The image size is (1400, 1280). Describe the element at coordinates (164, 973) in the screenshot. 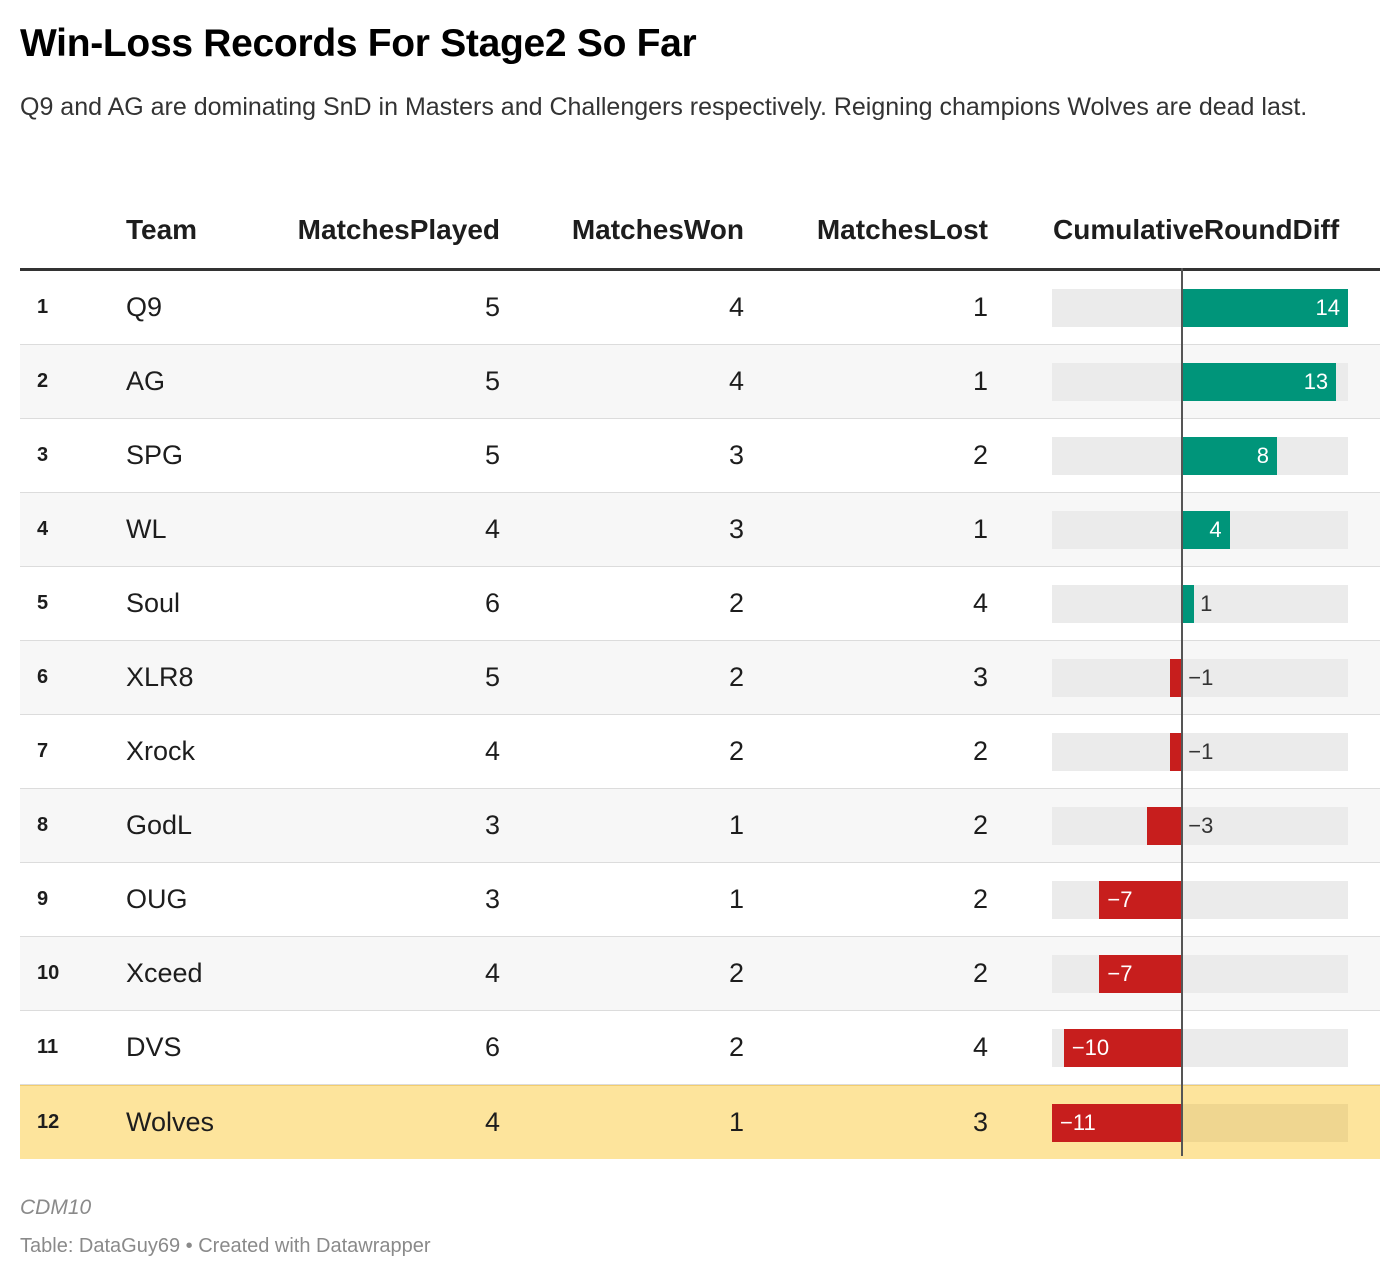

I see `team-cell: Xceed` at that location.